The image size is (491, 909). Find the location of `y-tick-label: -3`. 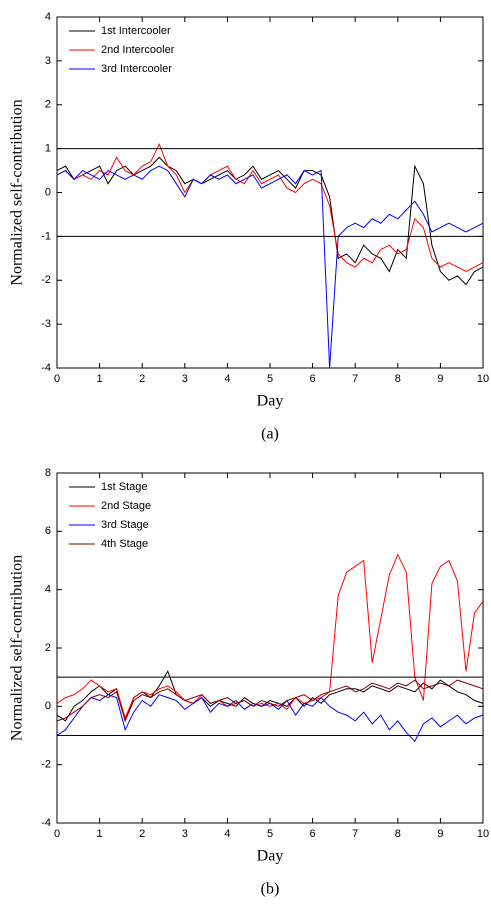

y-tick-label: -3 is located at coordinates (46, 324).